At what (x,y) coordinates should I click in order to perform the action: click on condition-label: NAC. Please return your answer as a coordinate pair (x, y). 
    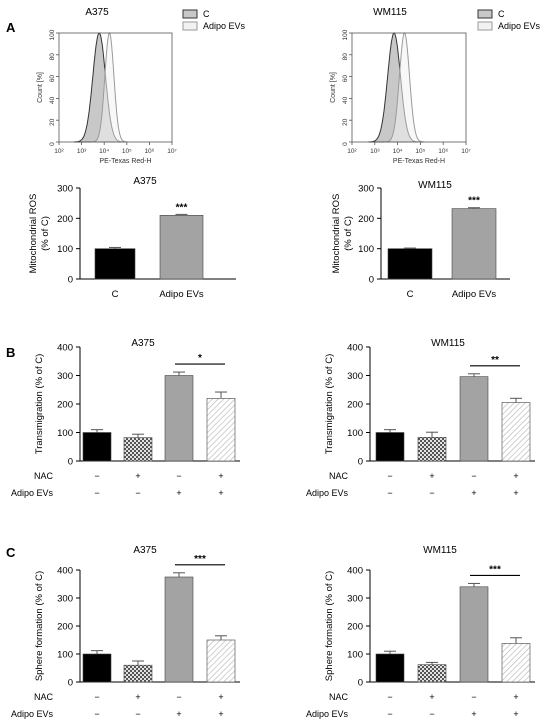
    Looking at the image, I should click on (339, 697).